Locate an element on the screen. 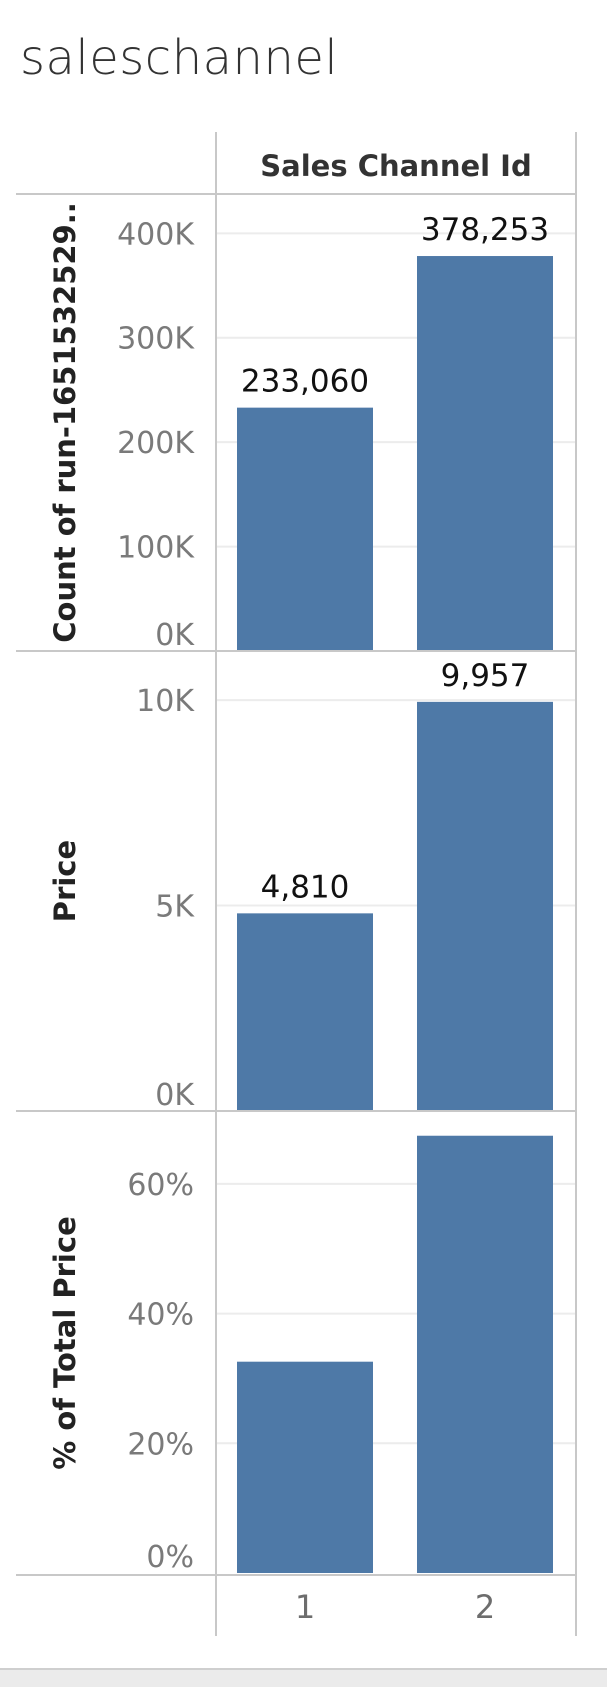  data-label: 9,957 is located at coordinates (485, 676).